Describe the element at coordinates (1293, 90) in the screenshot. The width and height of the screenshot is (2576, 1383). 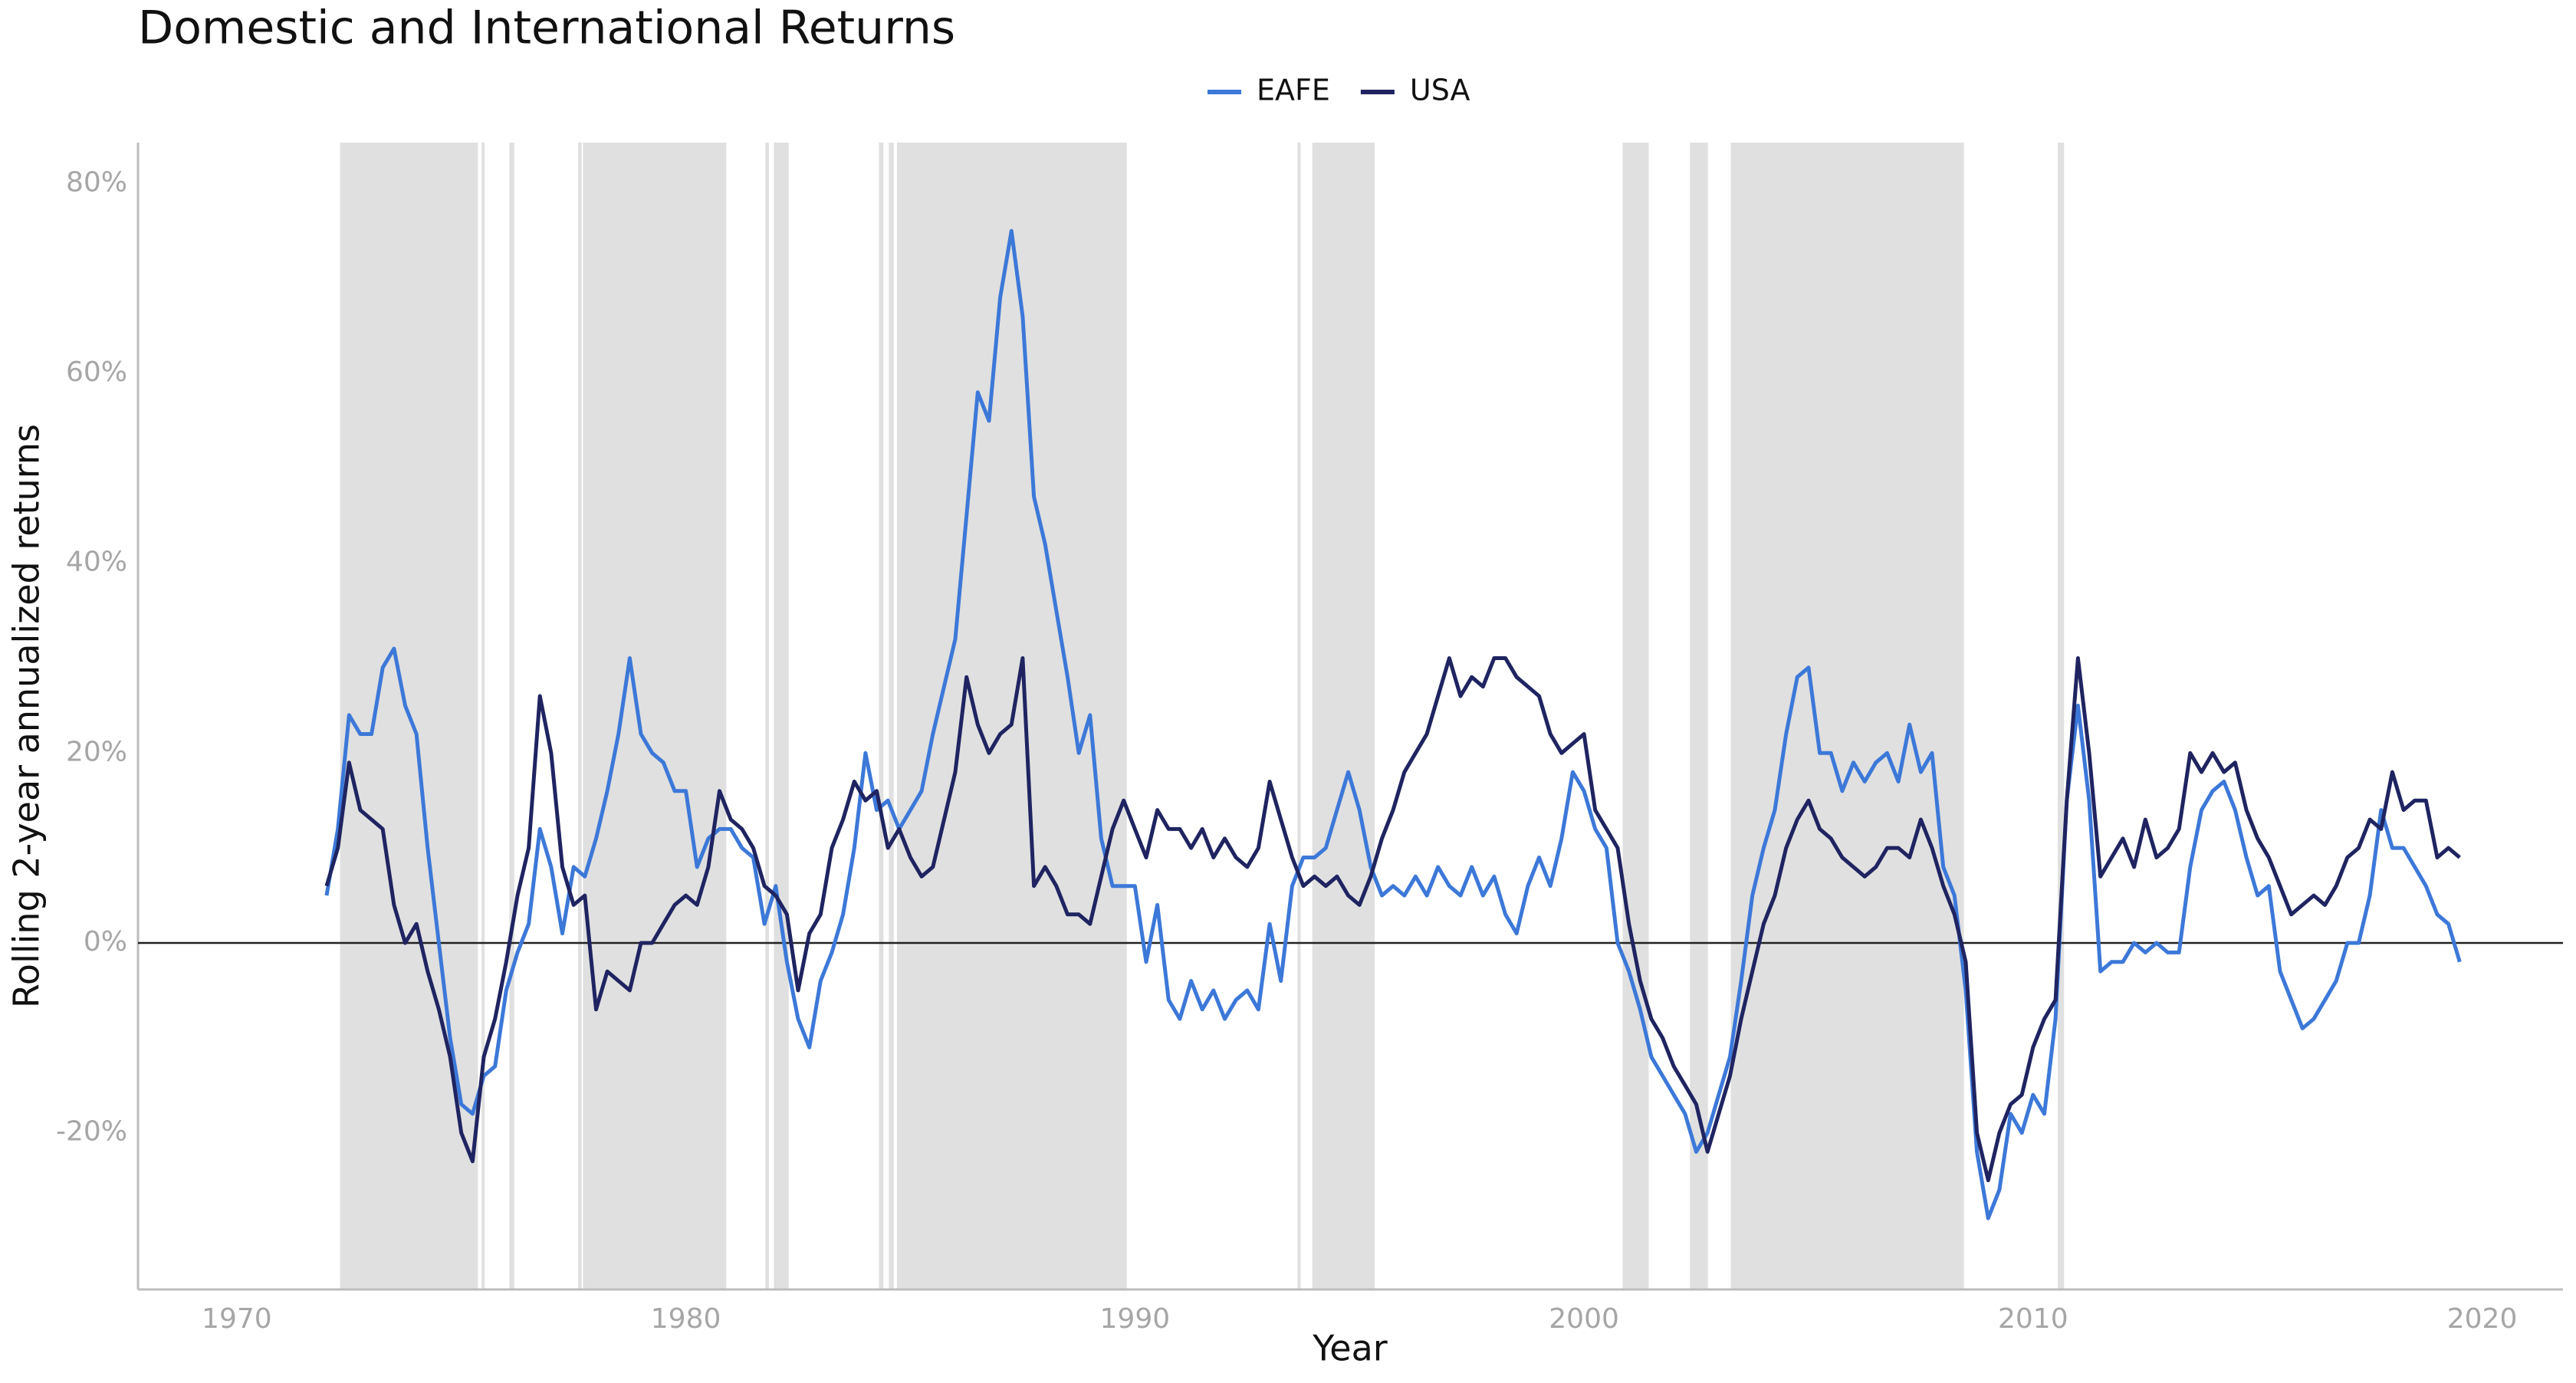
I see `legend-label: EAFE` at that location.